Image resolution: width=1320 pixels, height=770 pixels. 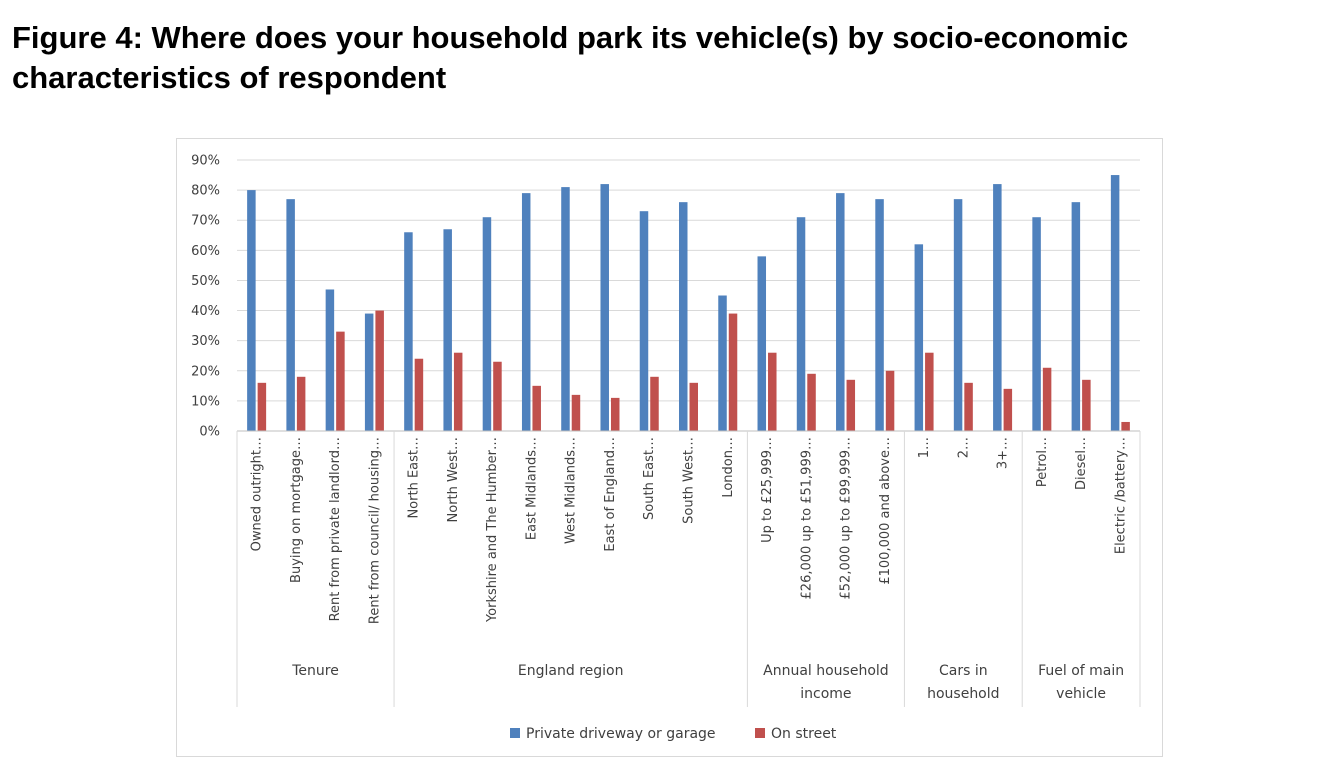 I want to click on y-tick-label: 20%, so click(x=205, y=371).